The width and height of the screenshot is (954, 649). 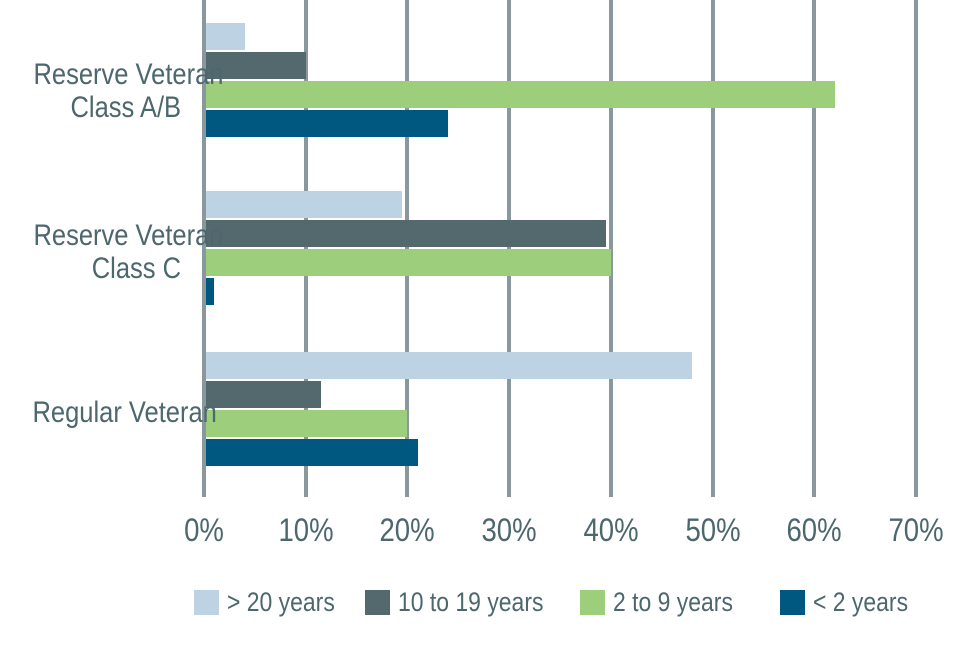 I want to click on bar-2--2-years, so click(x=210, y=291).